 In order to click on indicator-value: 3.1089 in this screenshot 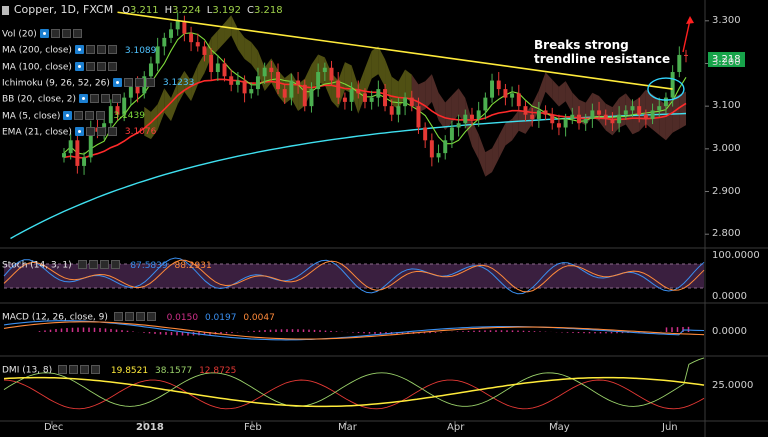, I will do `click(140, 50)`.